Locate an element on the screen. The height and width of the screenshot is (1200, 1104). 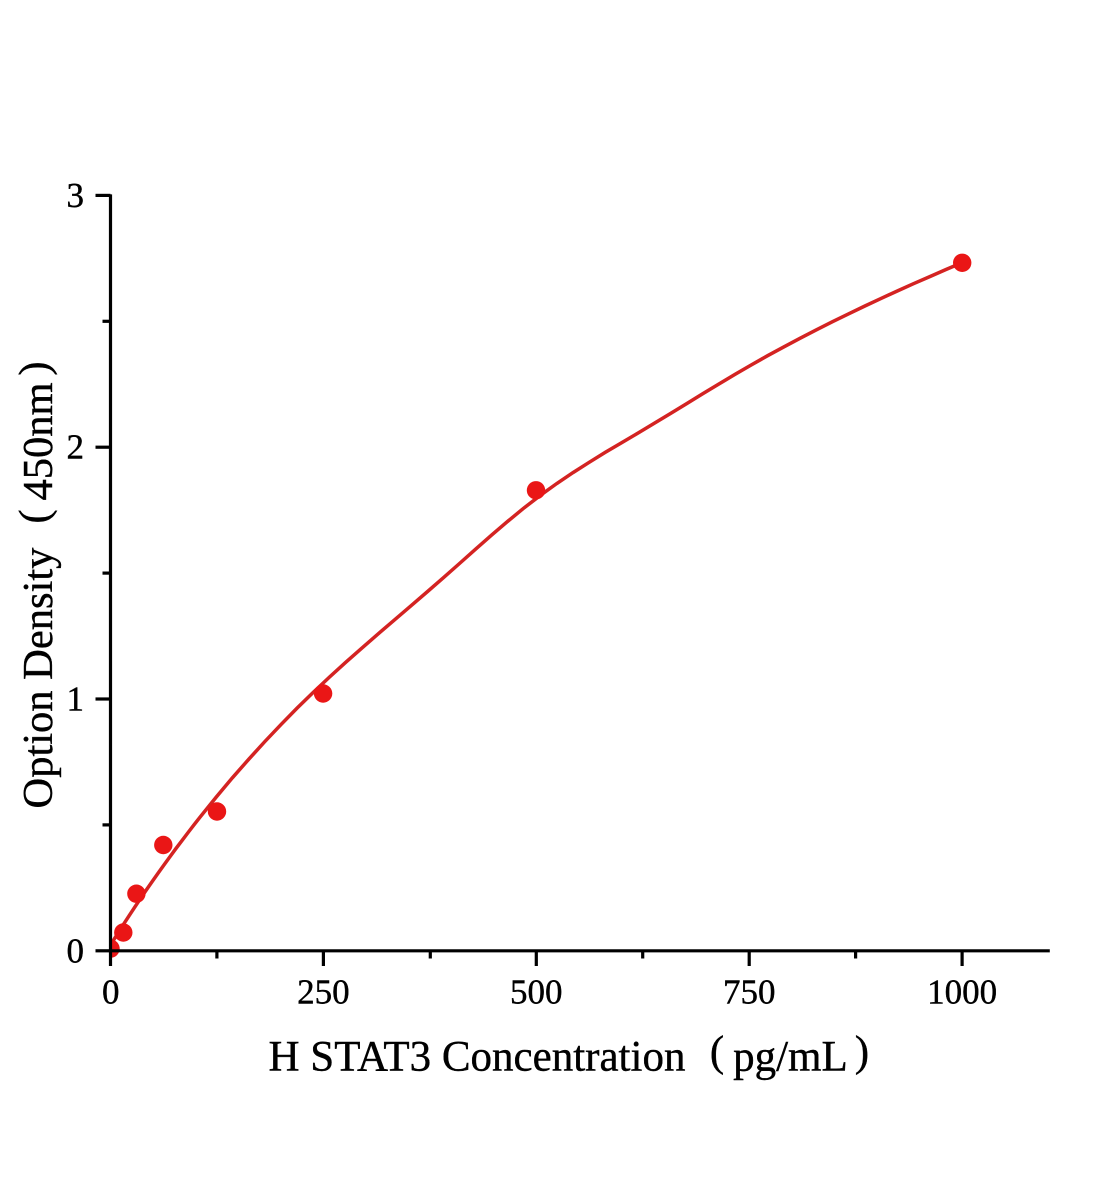
svg-text: 250 is located at coordinates (323, 992).